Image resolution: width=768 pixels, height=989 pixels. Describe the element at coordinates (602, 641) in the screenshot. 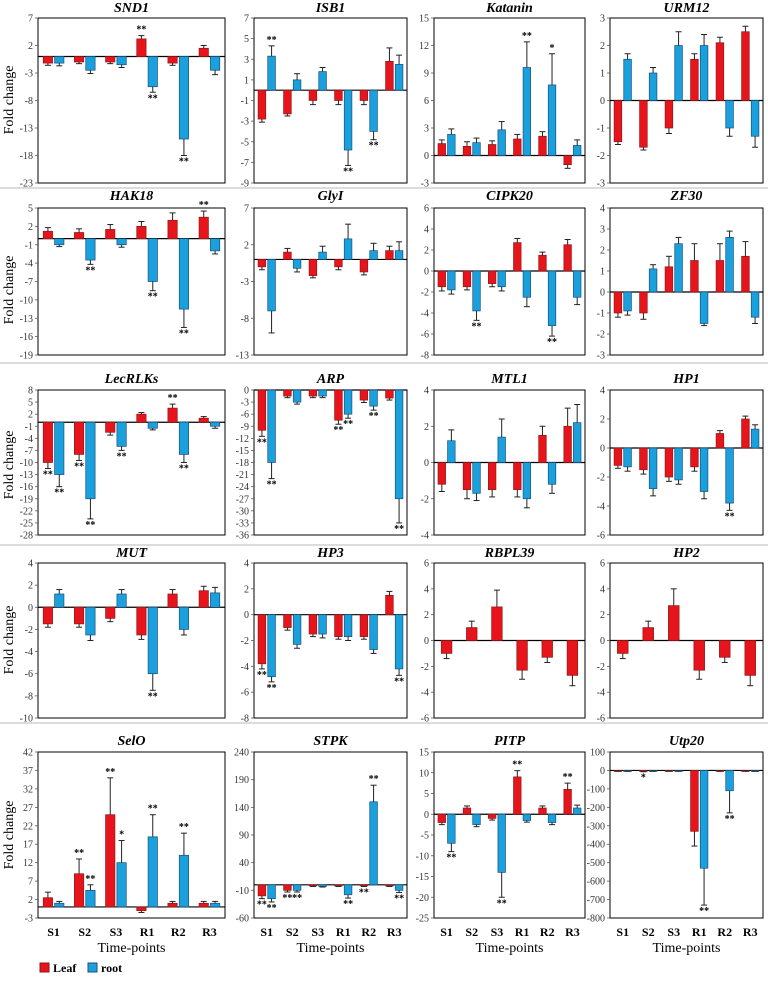

I see `y-tick-label: 0` at that location.